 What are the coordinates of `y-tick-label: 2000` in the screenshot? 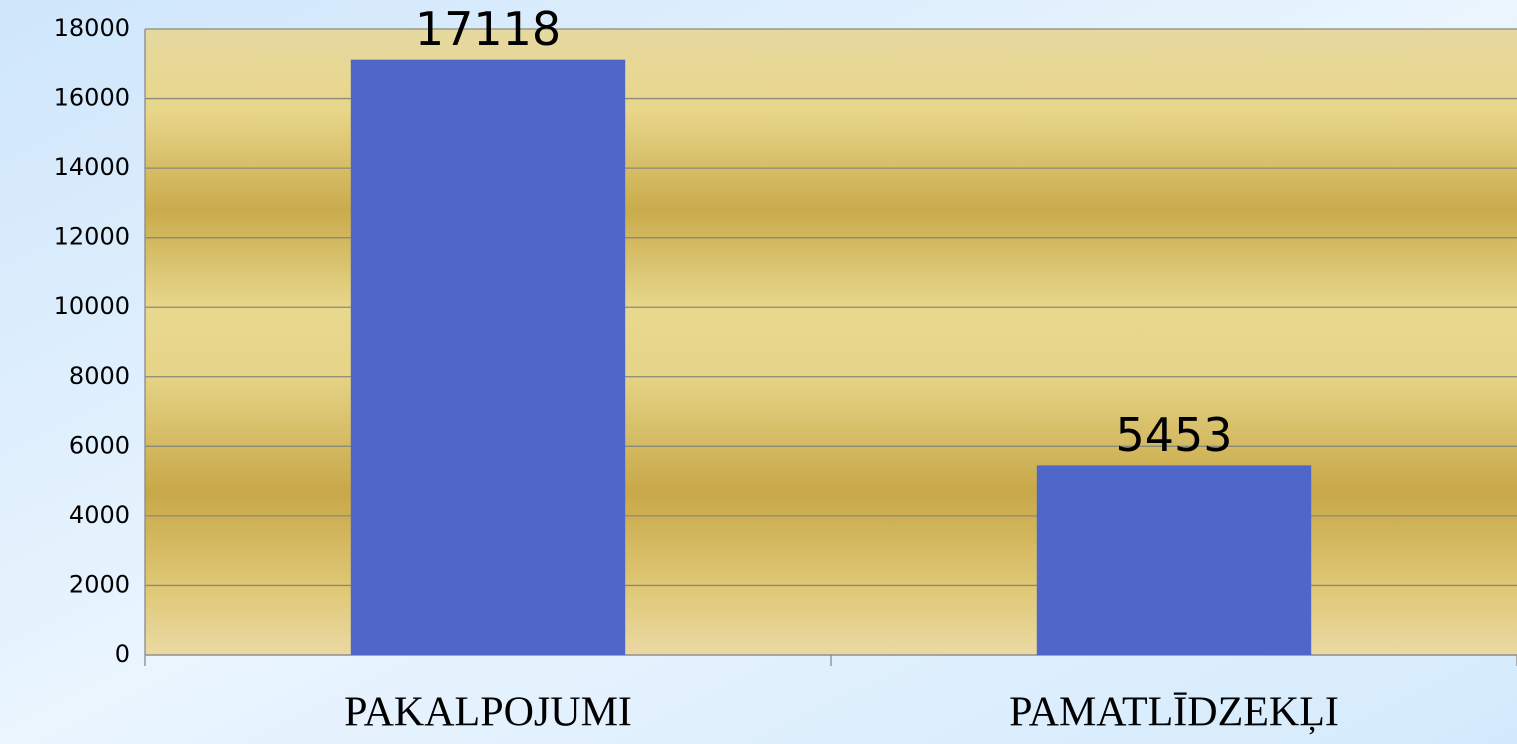 It's located at (99, 584).